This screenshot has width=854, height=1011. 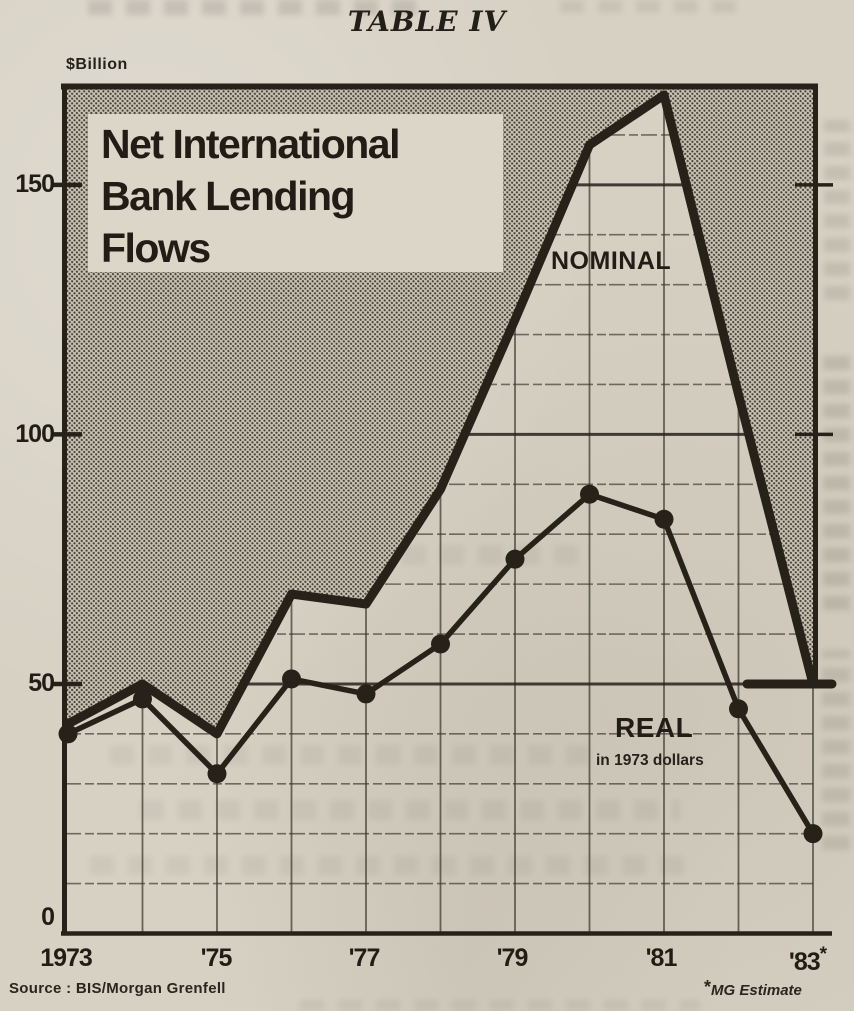 I want to click on x-tick-label-83-text: '83, so click(x=804, y=962).